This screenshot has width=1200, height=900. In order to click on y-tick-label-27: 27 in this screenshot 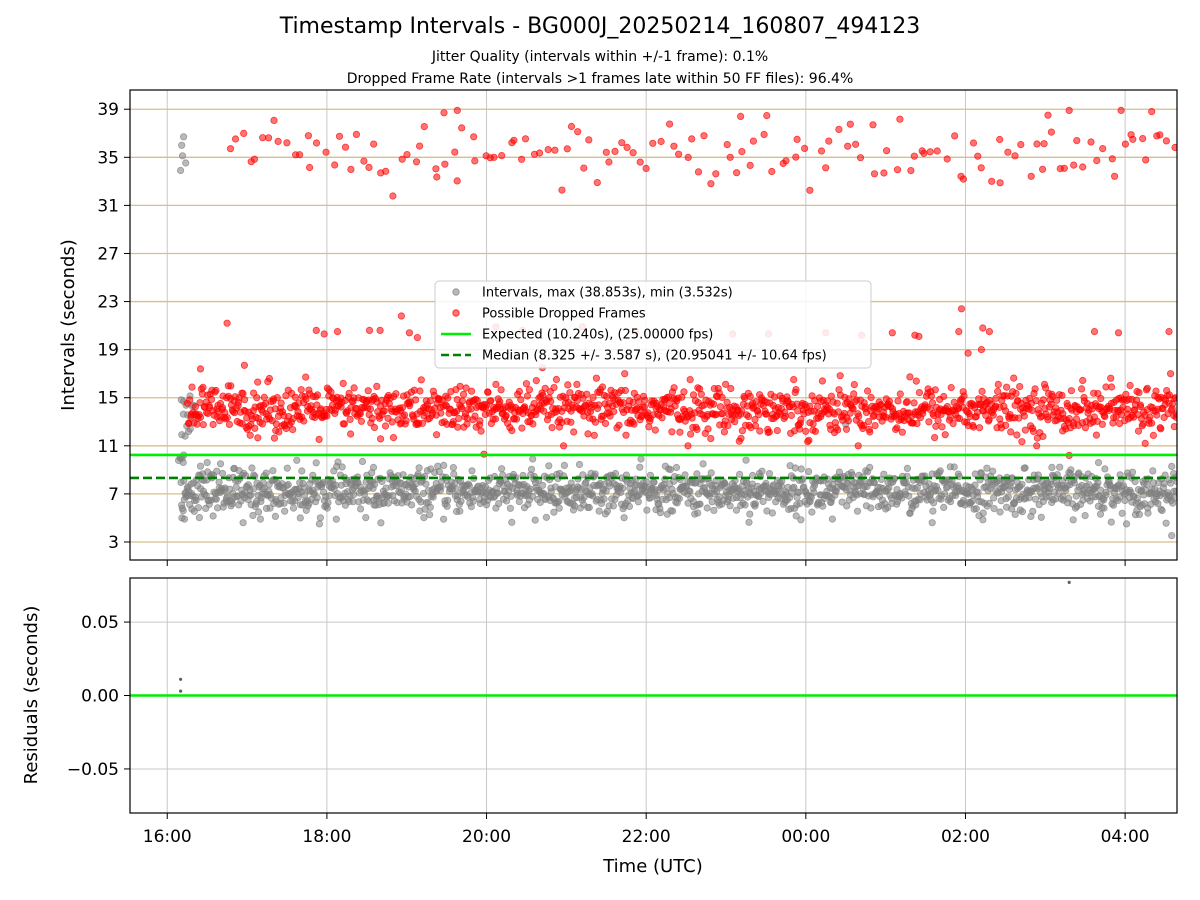, I will do `click(108, 254)`.